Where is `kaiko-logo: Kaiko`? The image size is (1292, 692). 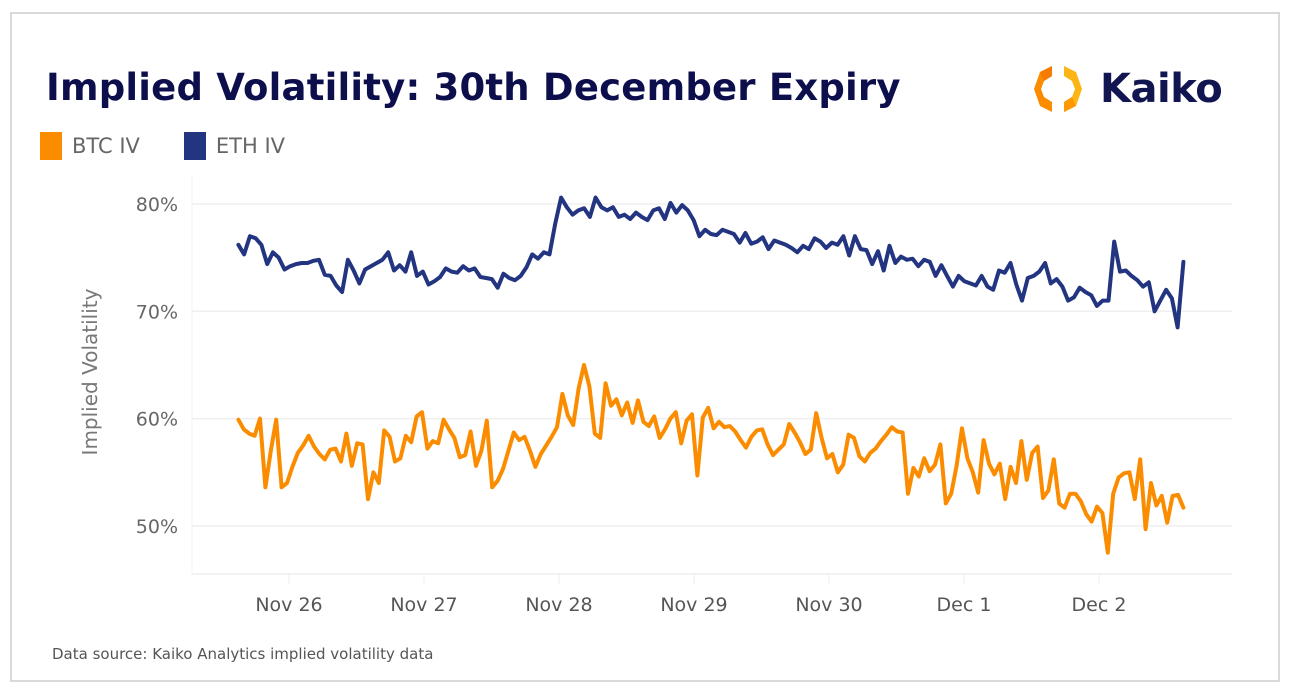 kaiko-logo: Kaiko is located at coordinates (1126, 89).